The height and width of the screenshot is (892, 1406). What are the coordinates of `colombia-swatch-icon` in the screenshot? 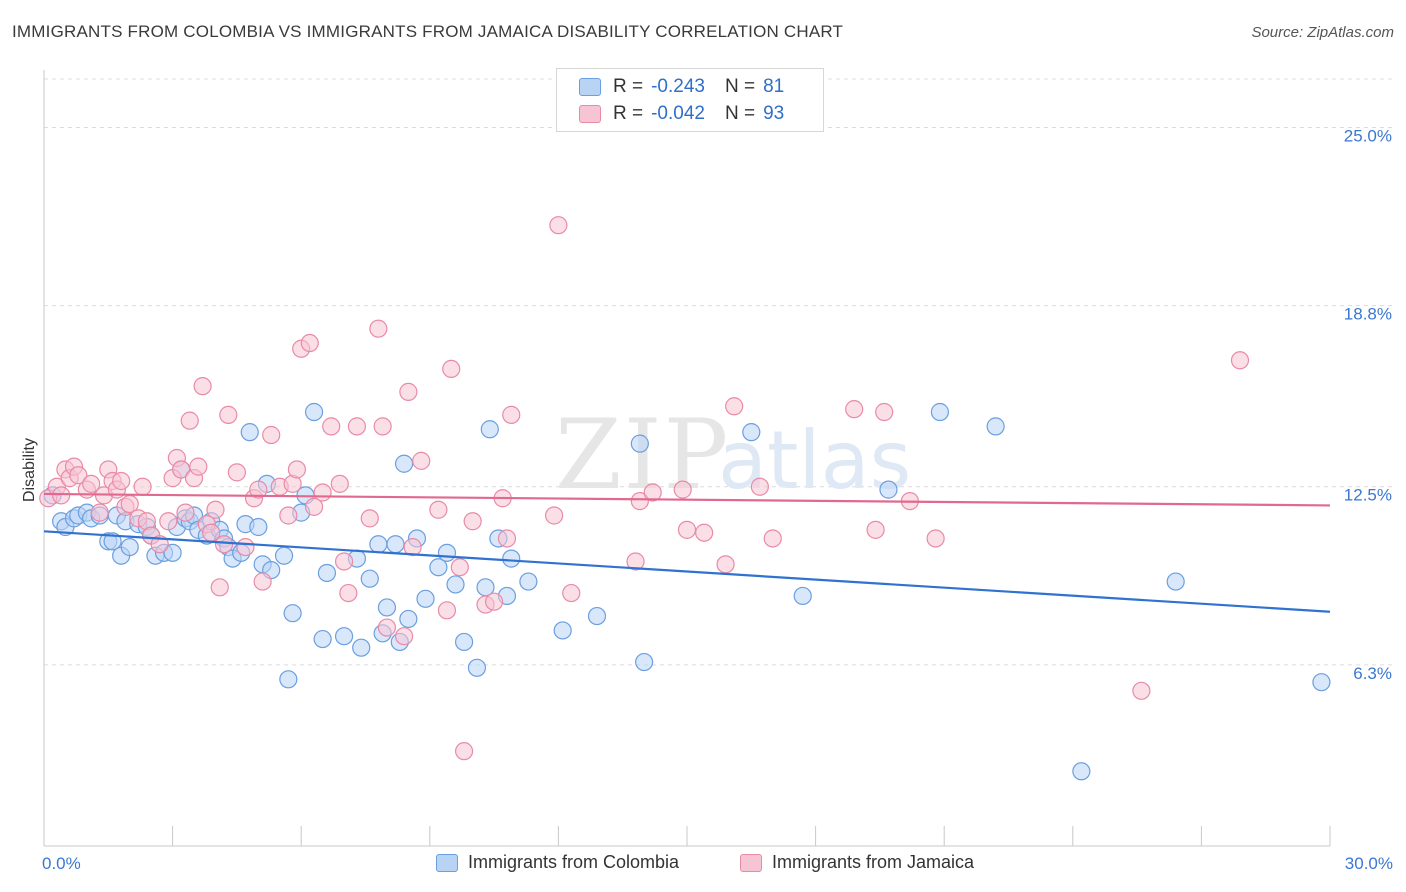 It's located at (590, 87).